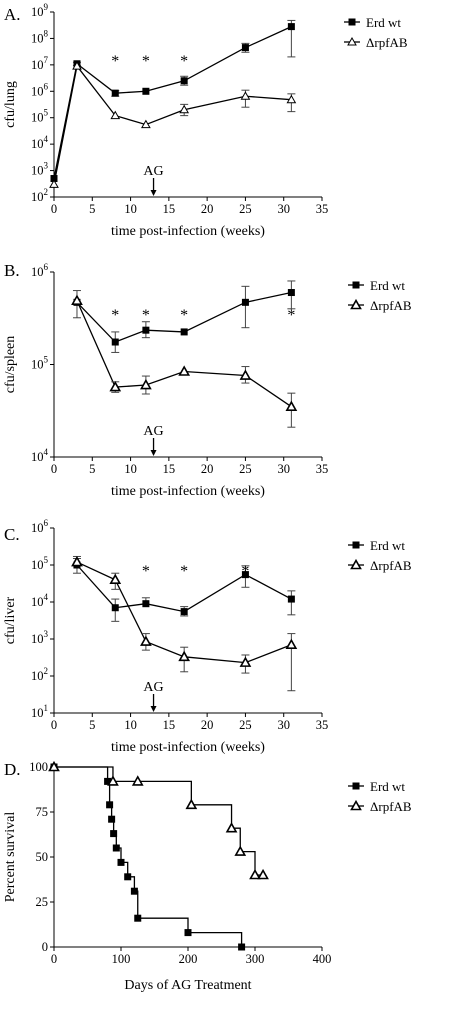  I want to click on panel-label: B., so click(12, 270).